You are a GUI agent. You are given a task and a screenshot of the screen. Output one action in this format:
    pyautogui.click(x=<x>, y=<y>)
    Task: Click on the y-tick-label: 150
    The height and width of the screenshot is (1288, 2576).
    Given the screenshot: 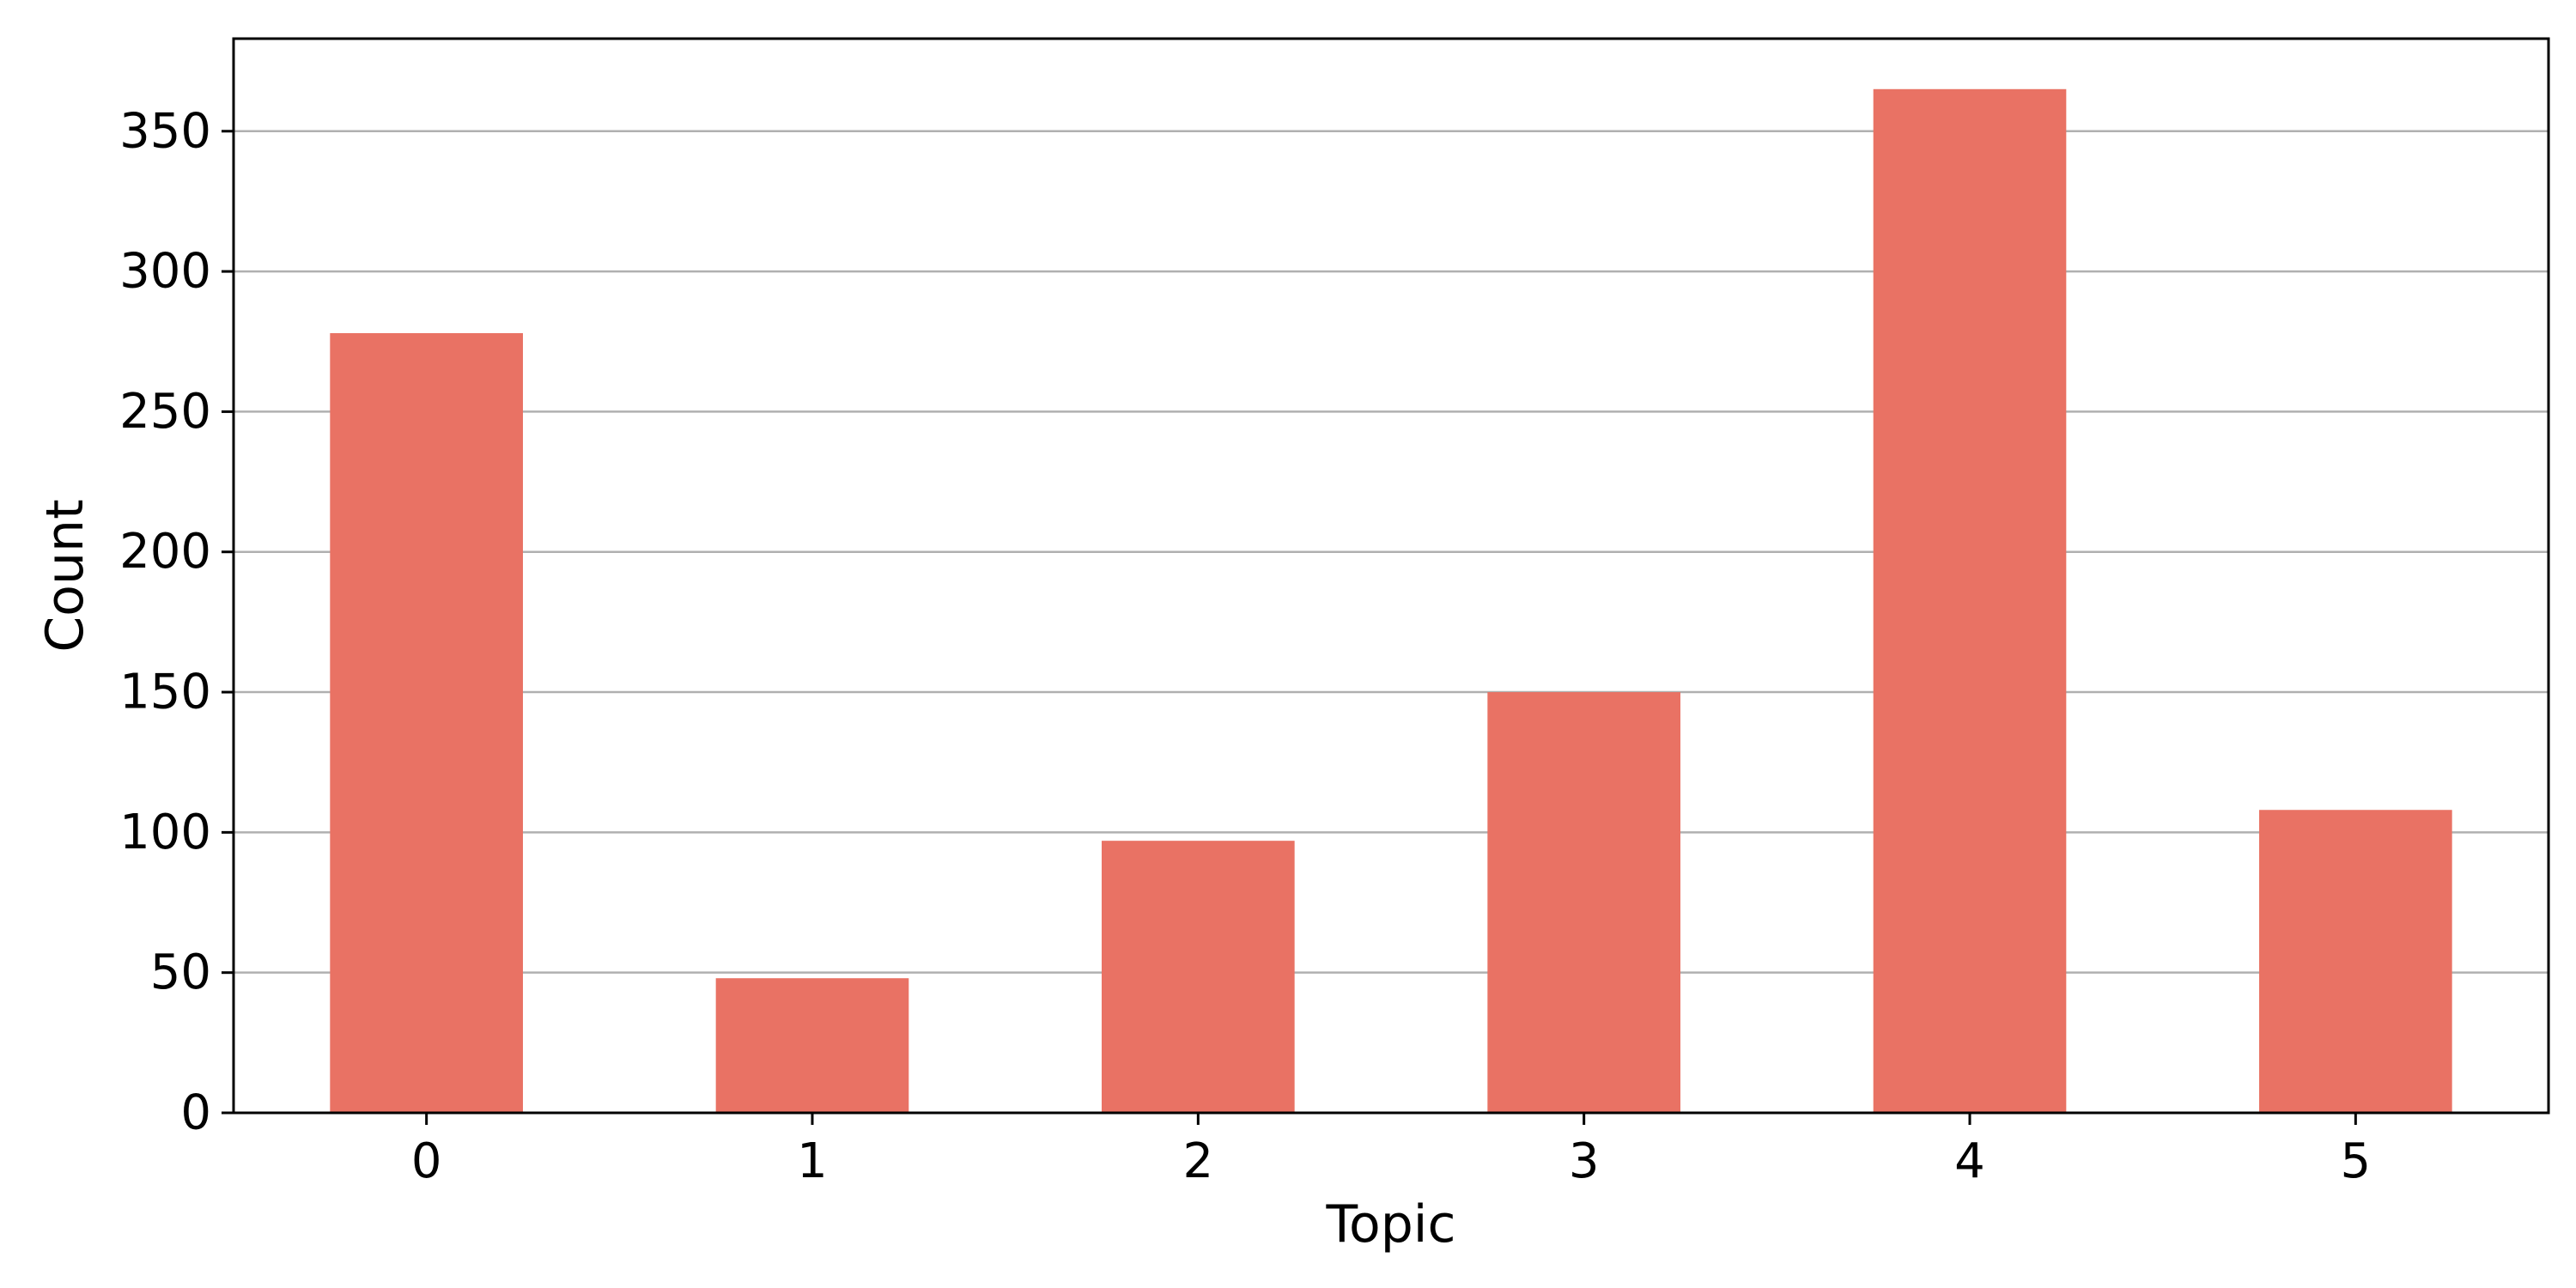 What is the action you would take?
    pyautogui.click(x=165, y=693)
    